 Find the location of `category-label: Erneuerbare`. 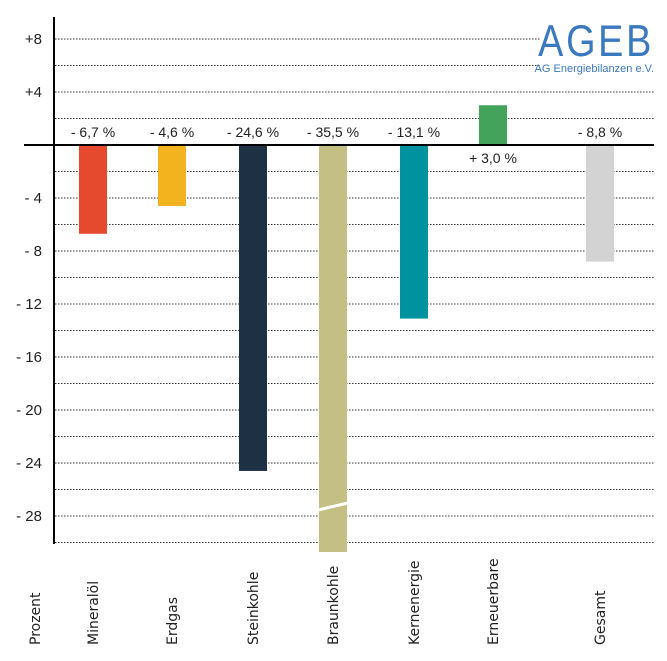

category-label: Erneuerbare is located at coordinates (494, 601).